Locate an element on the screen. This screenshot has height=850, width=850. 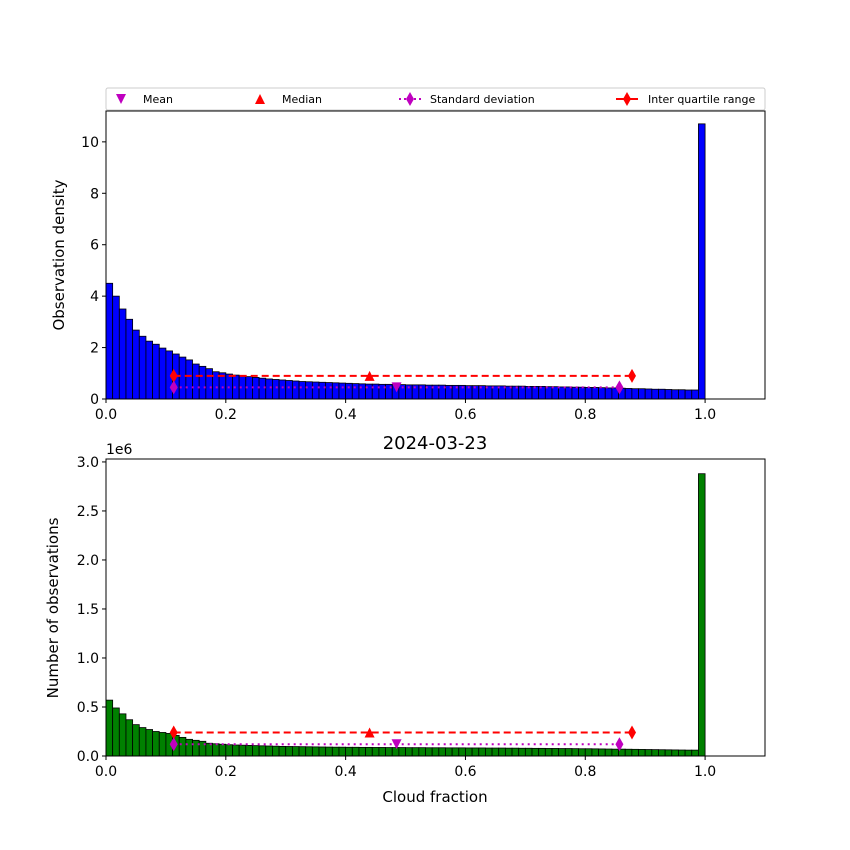
legend-item-median: Median is located at coordinates (288, 99).